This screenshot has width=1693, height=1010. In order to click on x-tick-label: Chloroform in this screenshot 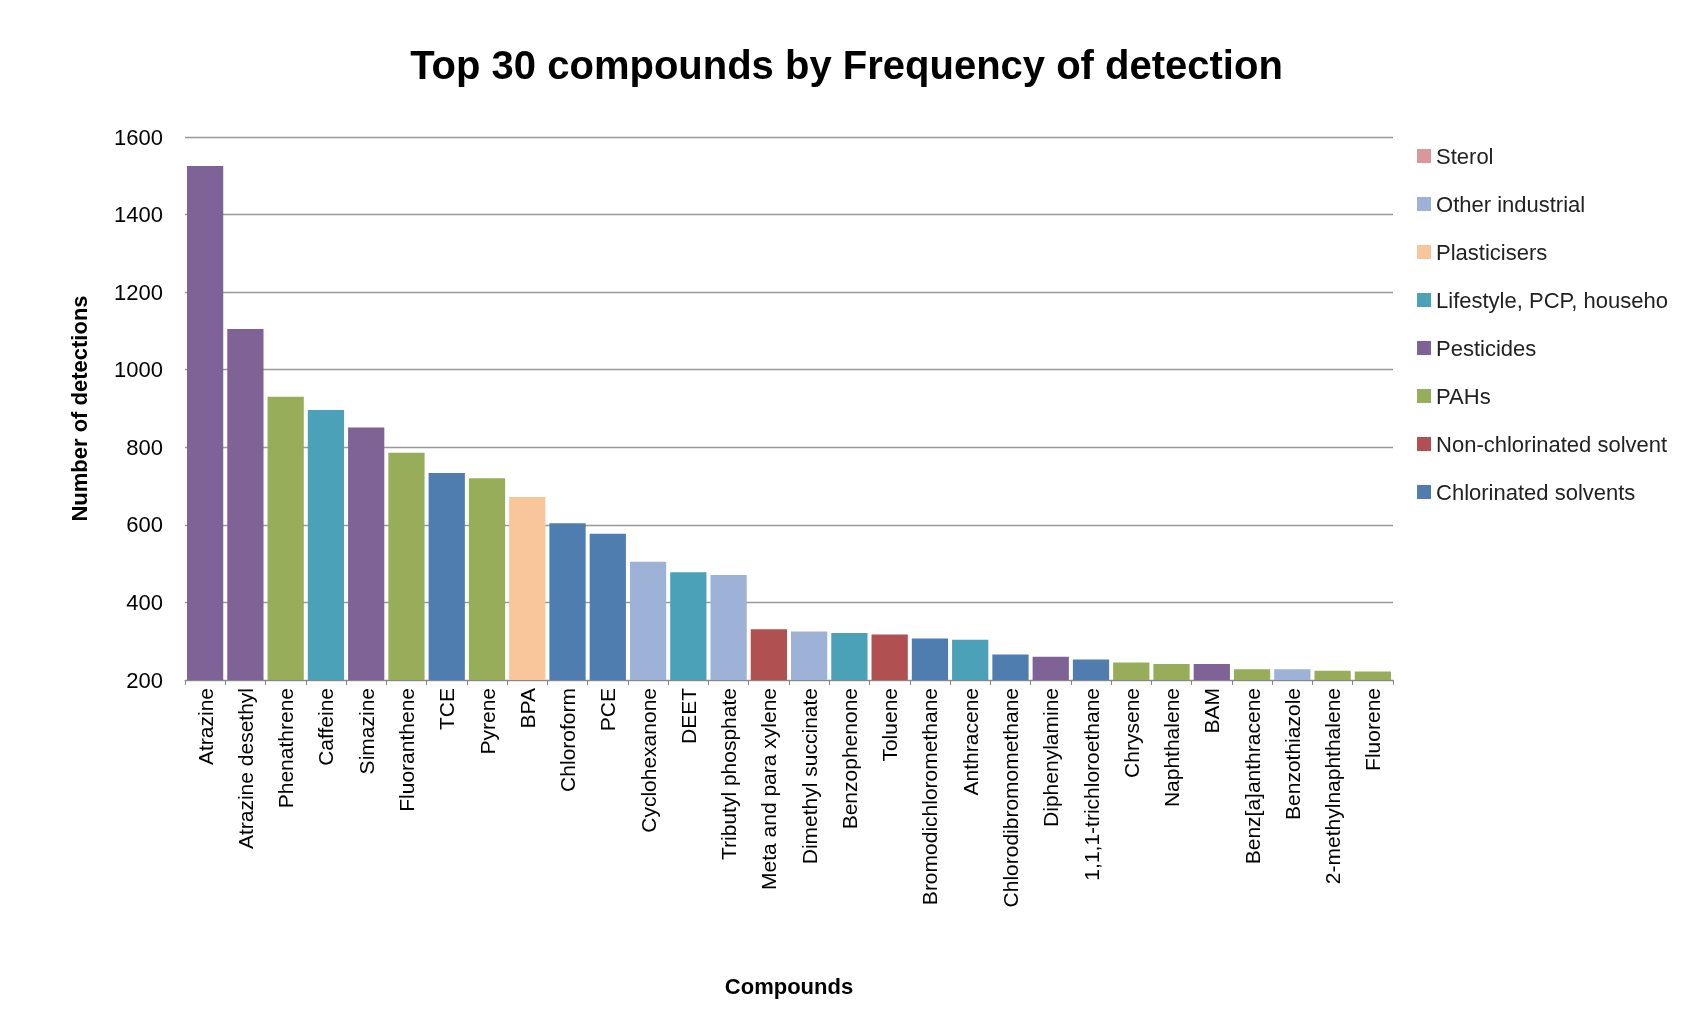, I will do `click(568, 740)`.